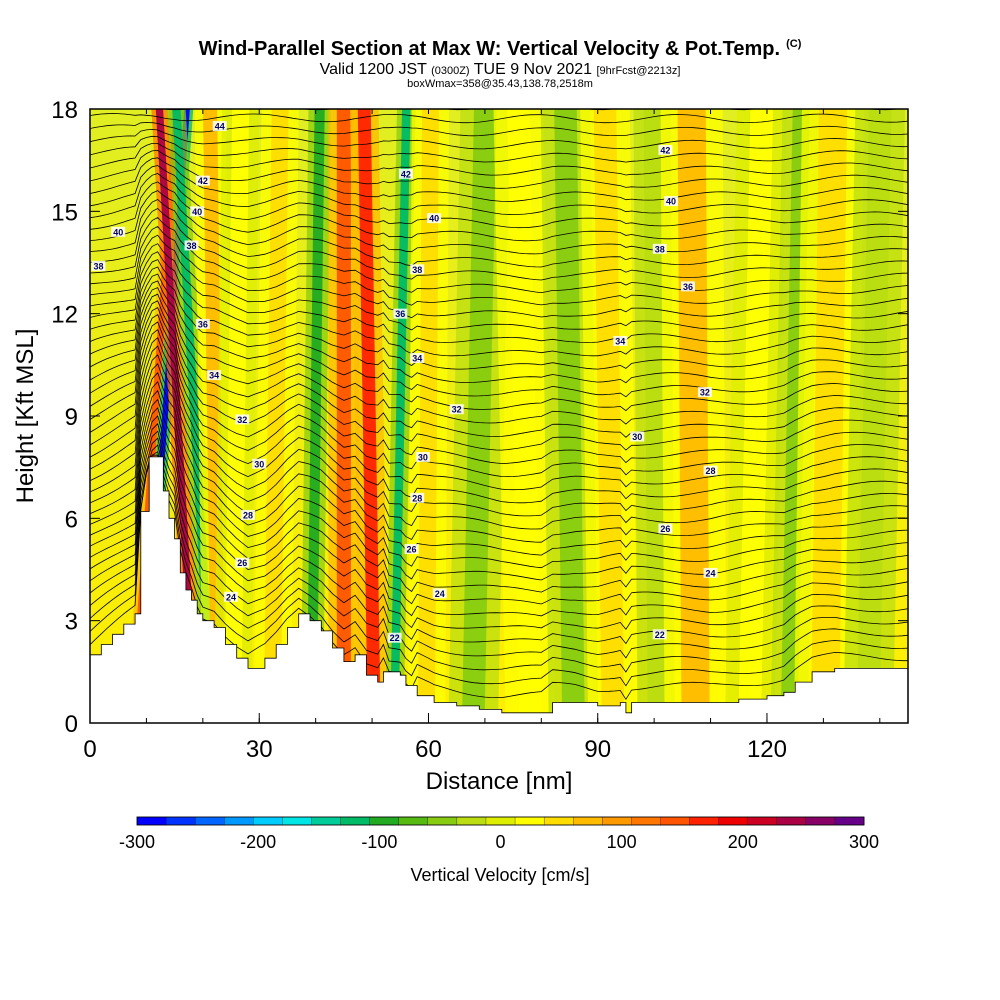  I want to click on valid-utc: (0300Z), so click(450, 71).